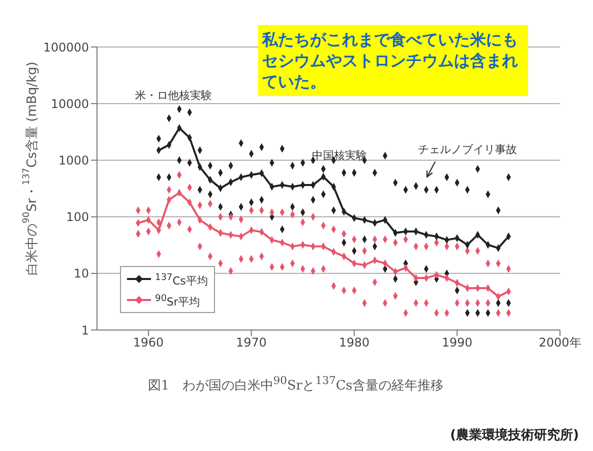  I want to click on caption: 図1 わが国の白米中$^{90}$Srと$^{137}$Cs含量の経年推移, so click(296, 384).